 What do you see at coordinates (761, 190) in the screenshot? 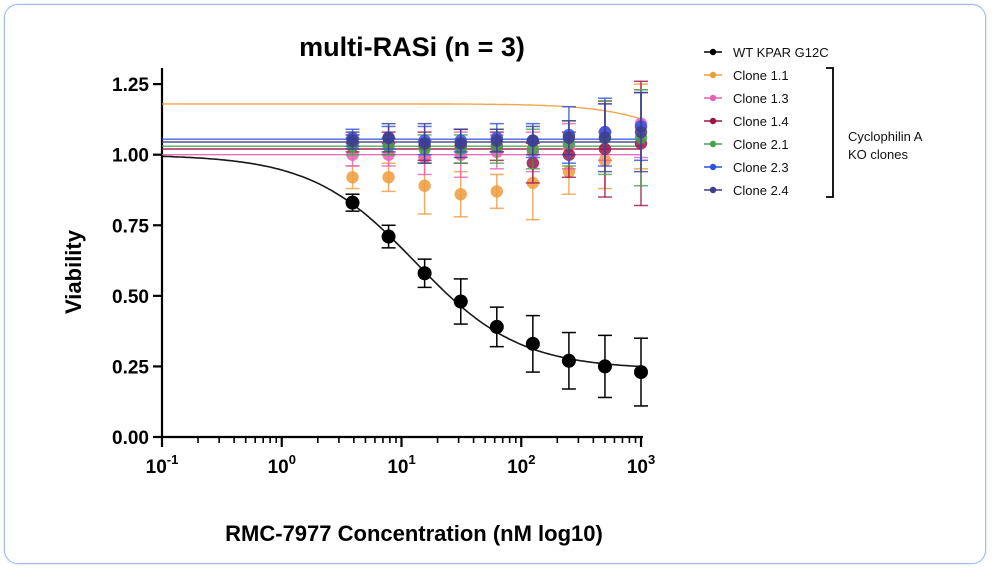
I see `legend-label: Clone 2.4` at bounding box center [761, 190].